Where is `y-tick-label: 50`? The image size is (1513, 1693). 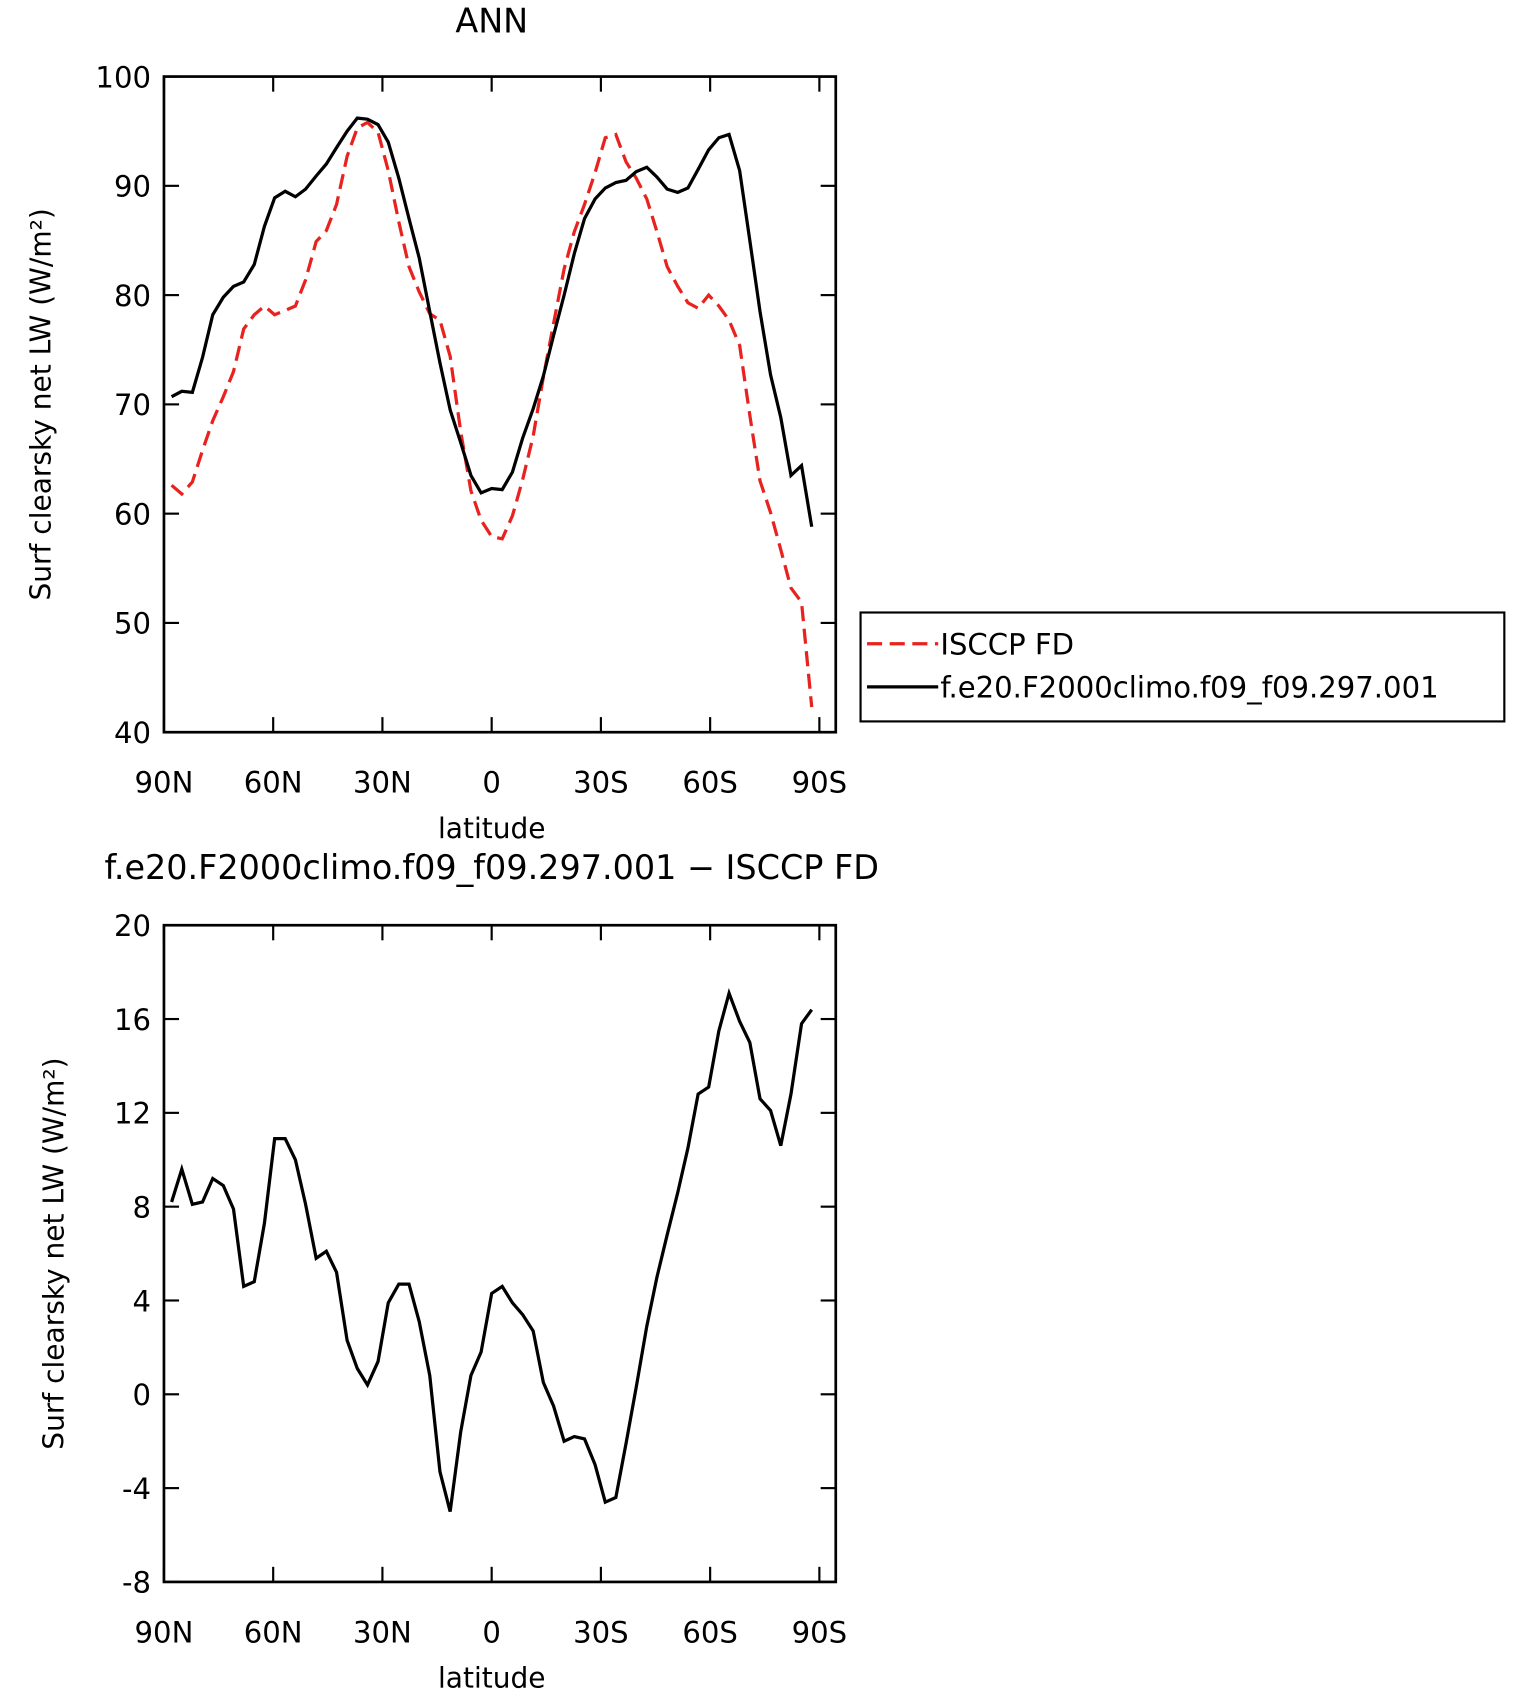 y-tick-label: 50 is located at coordinates (132, 624).